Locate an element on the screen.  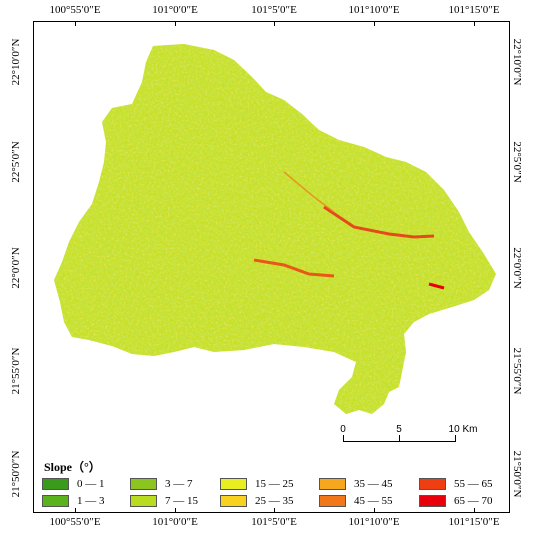
legend-item: 55 — 65 is located at coordinates (456, 484).